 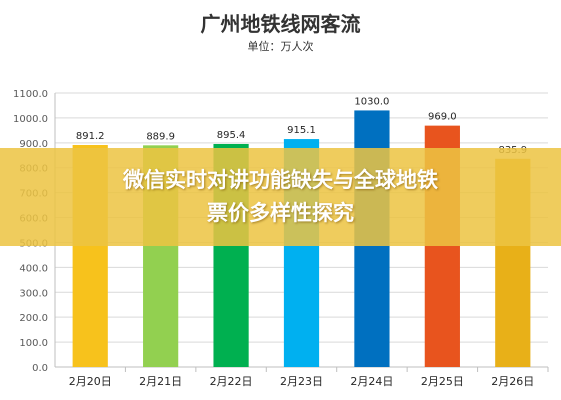 What do you see at coordinates (30, 94) in the screenshot?
I see `y-tick-label: 1100.0` at bounding box center [30, 94].